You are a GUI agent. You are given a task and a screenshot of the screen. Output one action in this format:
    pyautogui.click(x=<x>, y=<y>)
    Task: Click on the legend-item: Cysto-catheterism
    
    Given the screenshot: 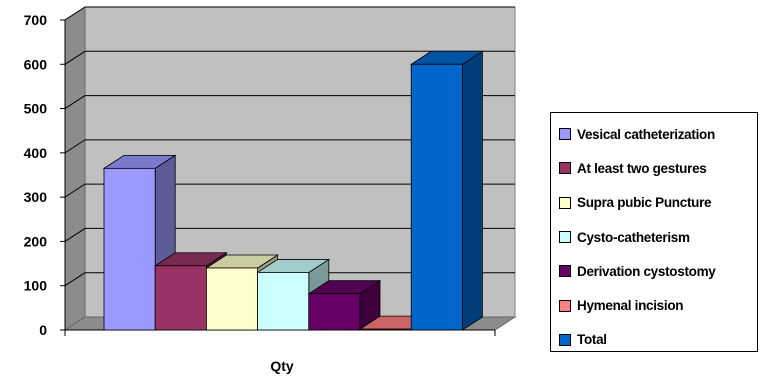 What is the action you would take?
    pyautogui.click(x=658, y=237)
    